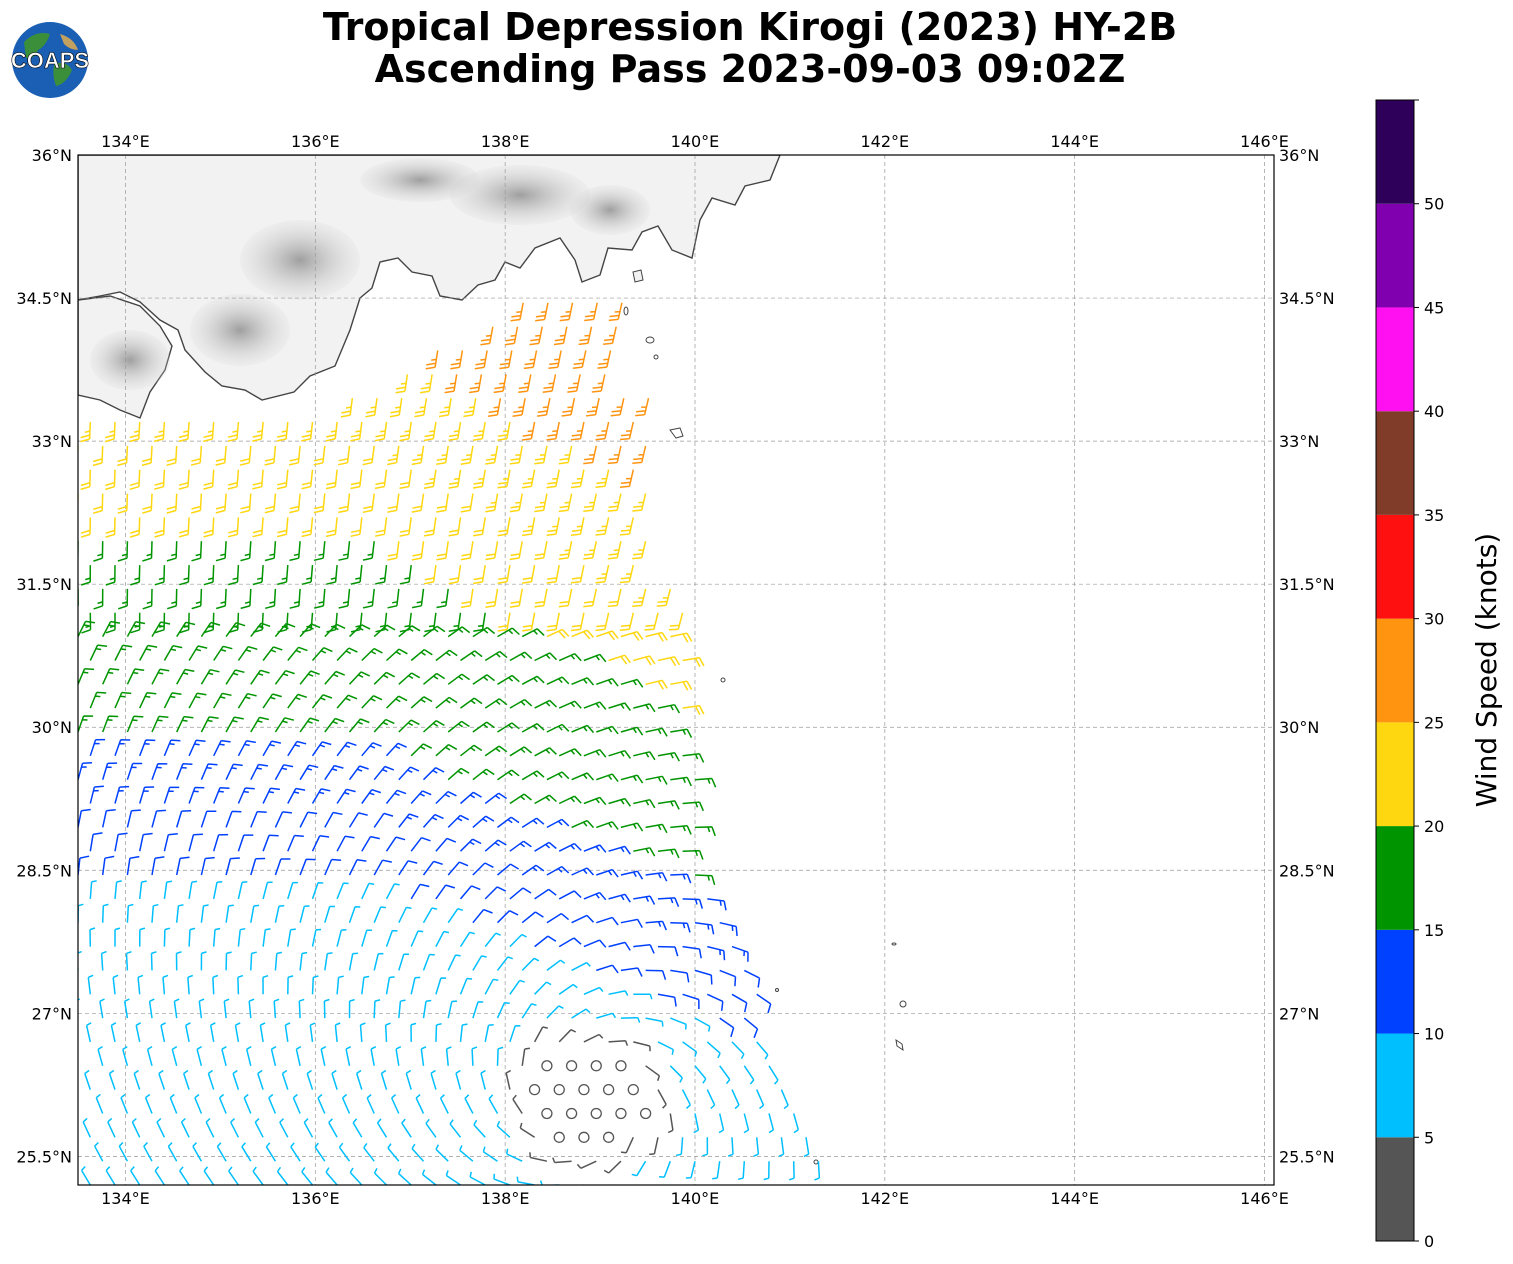 This screenshot has height=1264, width=1513. Describe the element at coordinates (1264, 1198) in the screenshot. I see `lon-tick-label-bottom: 146°E` at that location.